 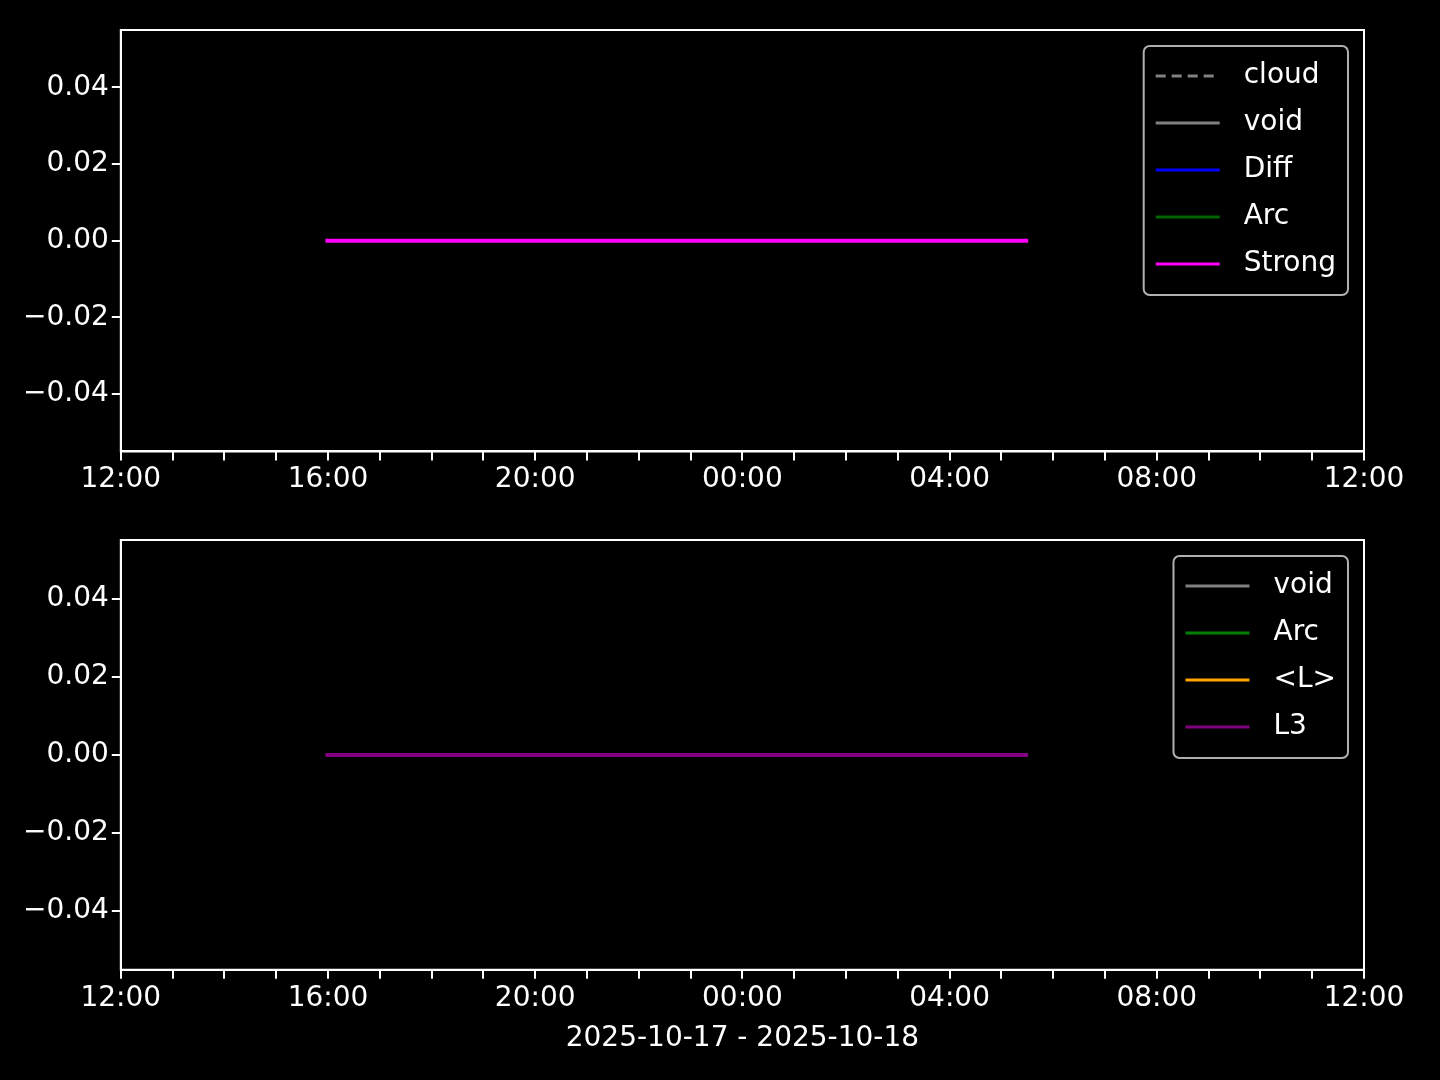 What do you see at coordinates (1268, 168) in the screenshot?
I see `legend-label: Diff` at bounding box center [1268, 168].